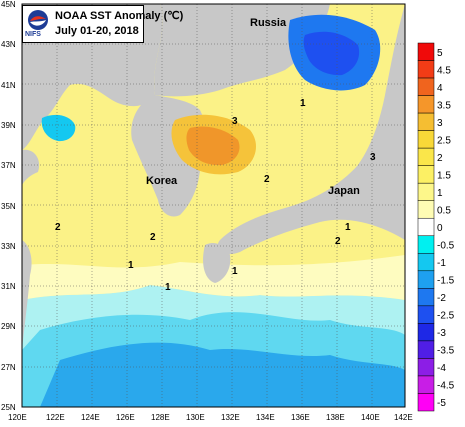  I want to click on lat-tick-label: 29N, so click(8, 326).